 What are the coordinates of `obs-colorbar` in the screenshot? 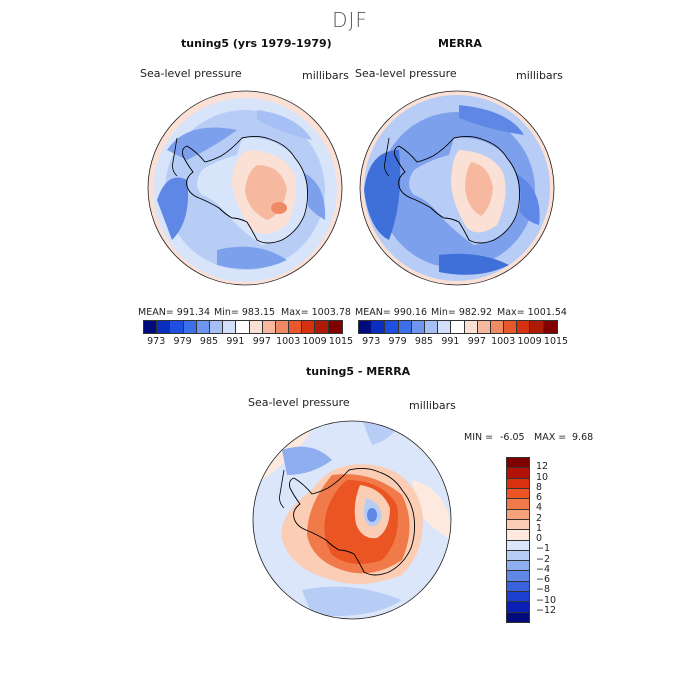 It's located at (458, 327).